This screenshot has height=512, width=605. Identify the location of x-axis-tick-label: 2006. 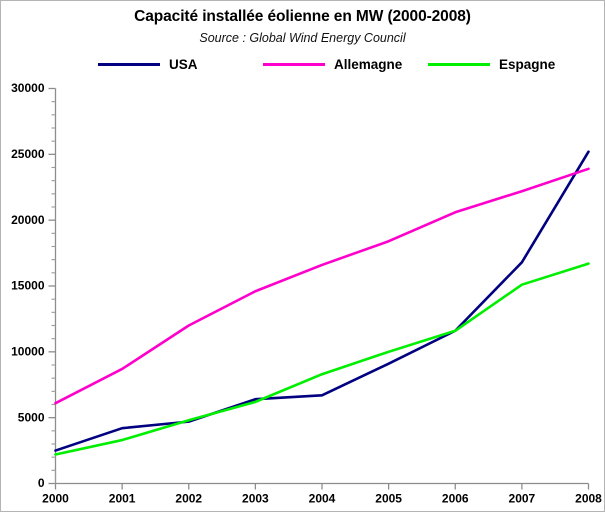
(455, 499).